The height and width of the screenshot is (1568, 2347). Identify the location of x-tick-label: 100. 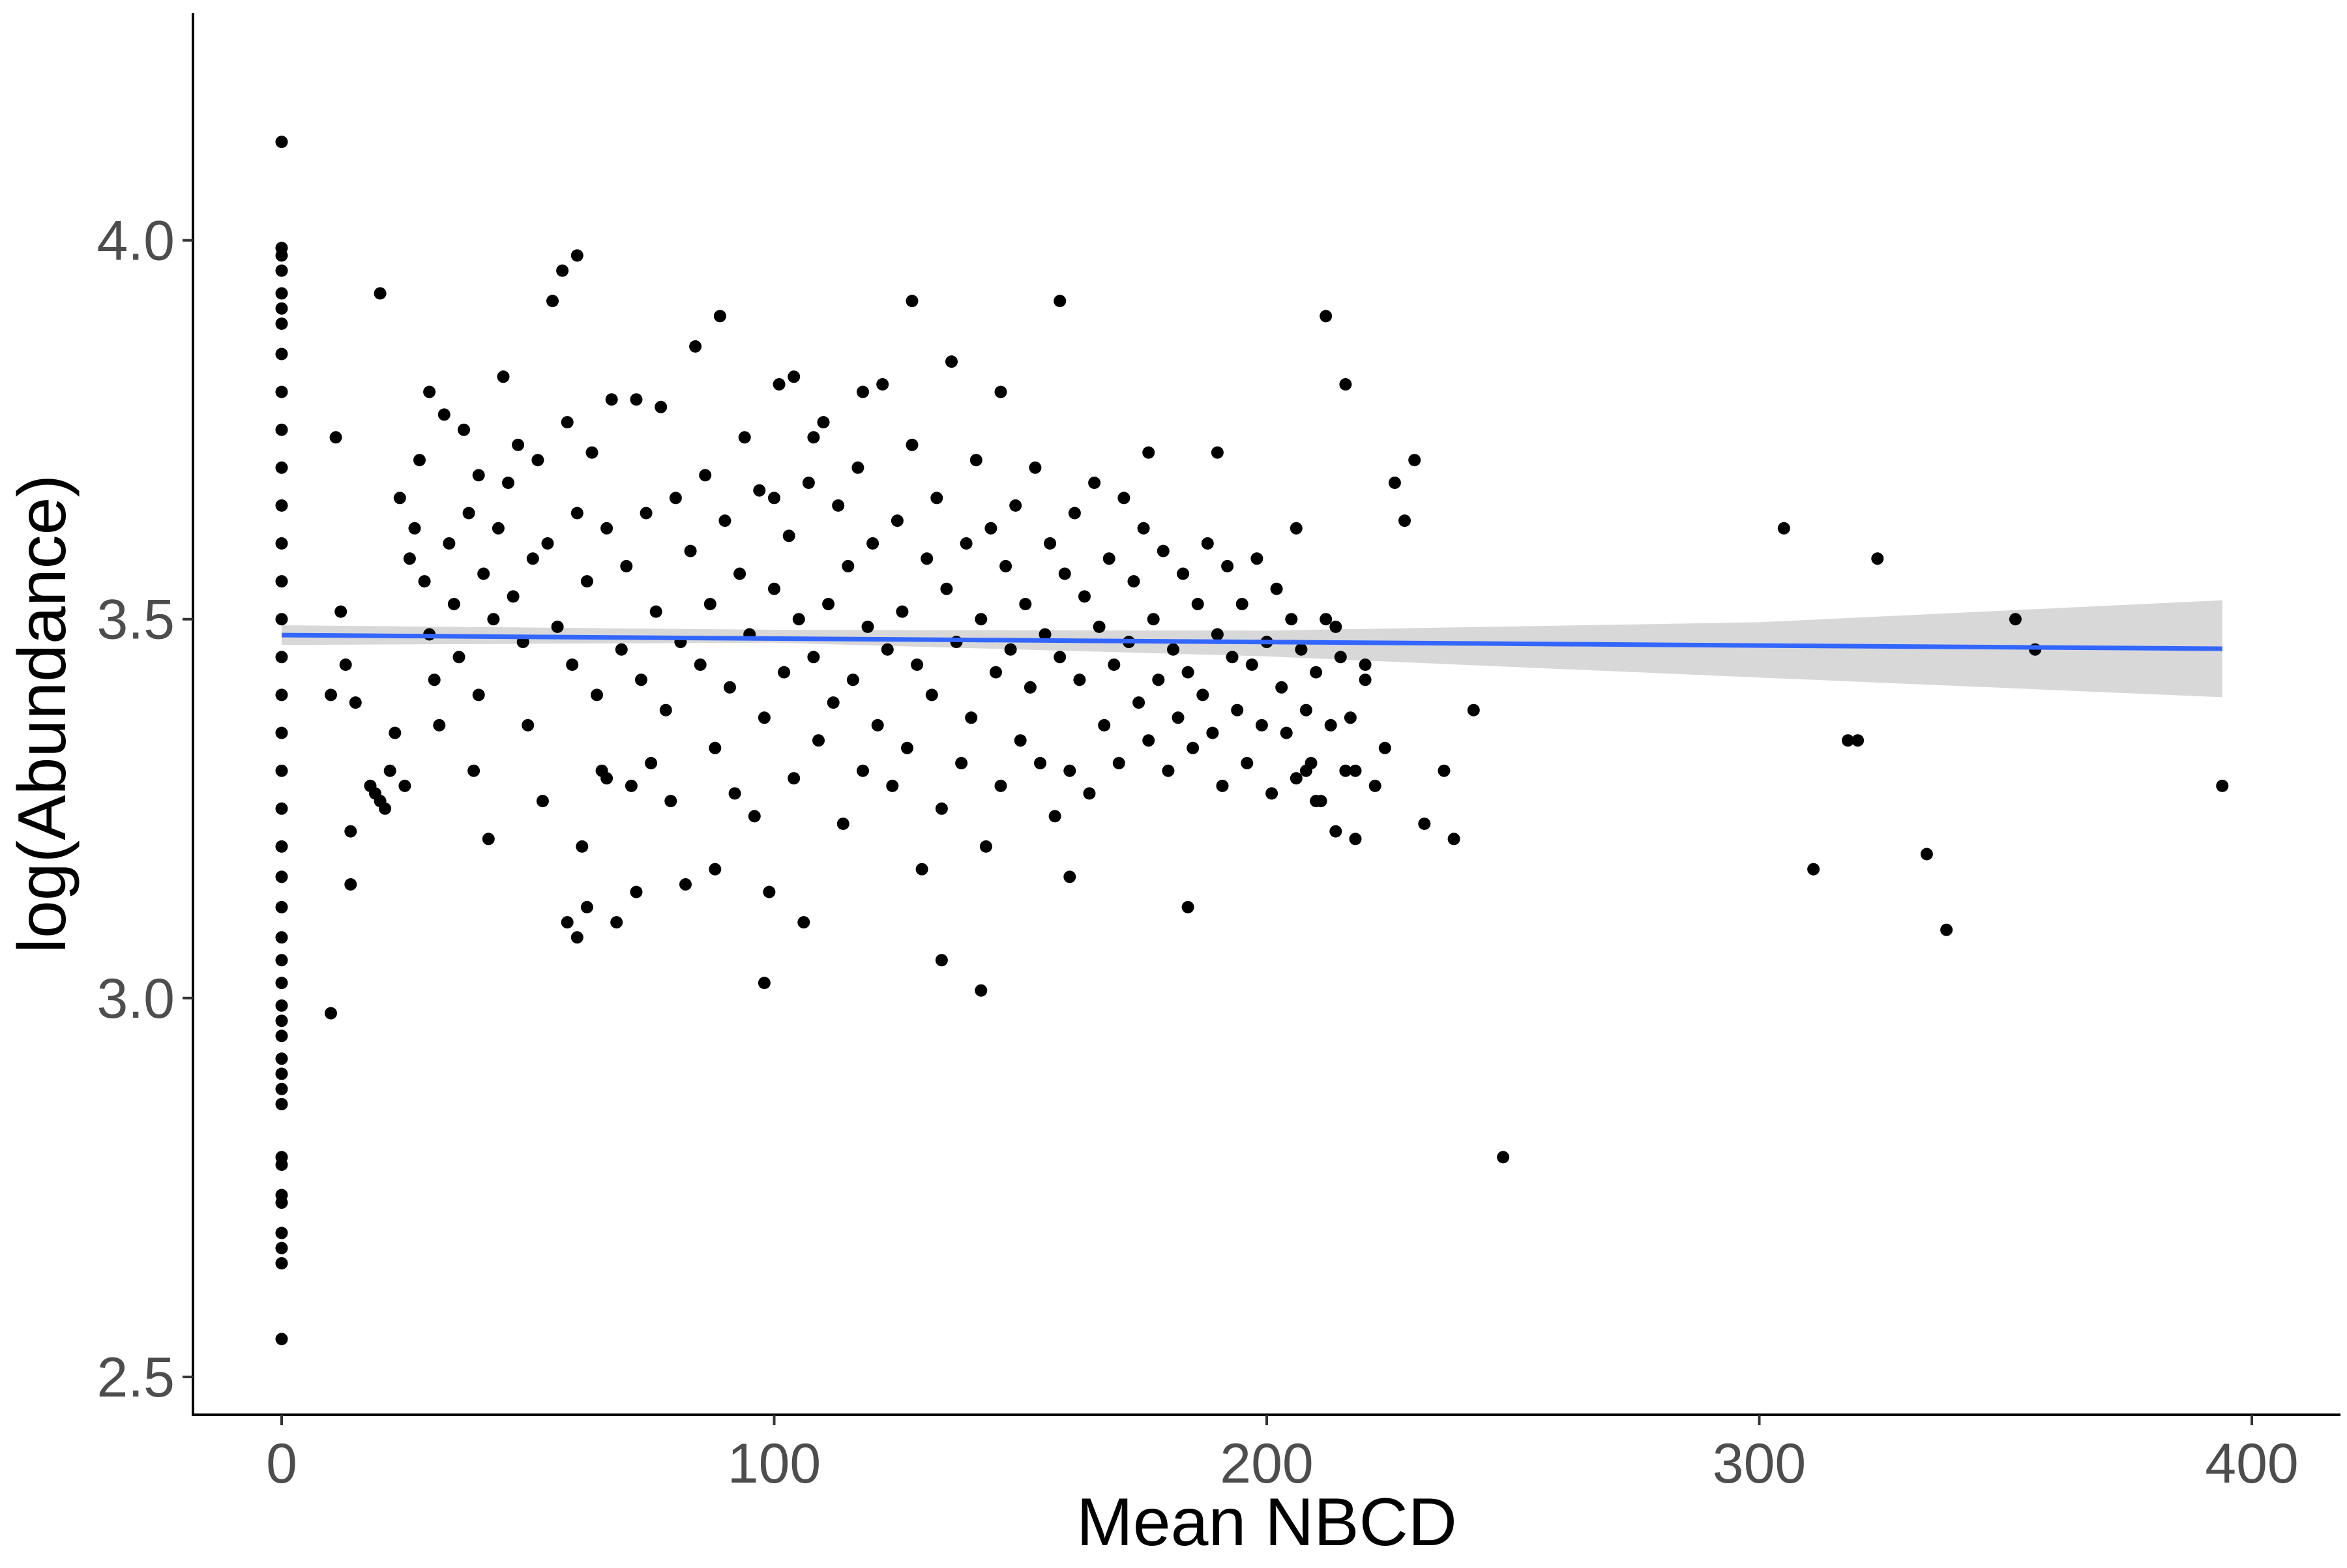
(774, 1463).